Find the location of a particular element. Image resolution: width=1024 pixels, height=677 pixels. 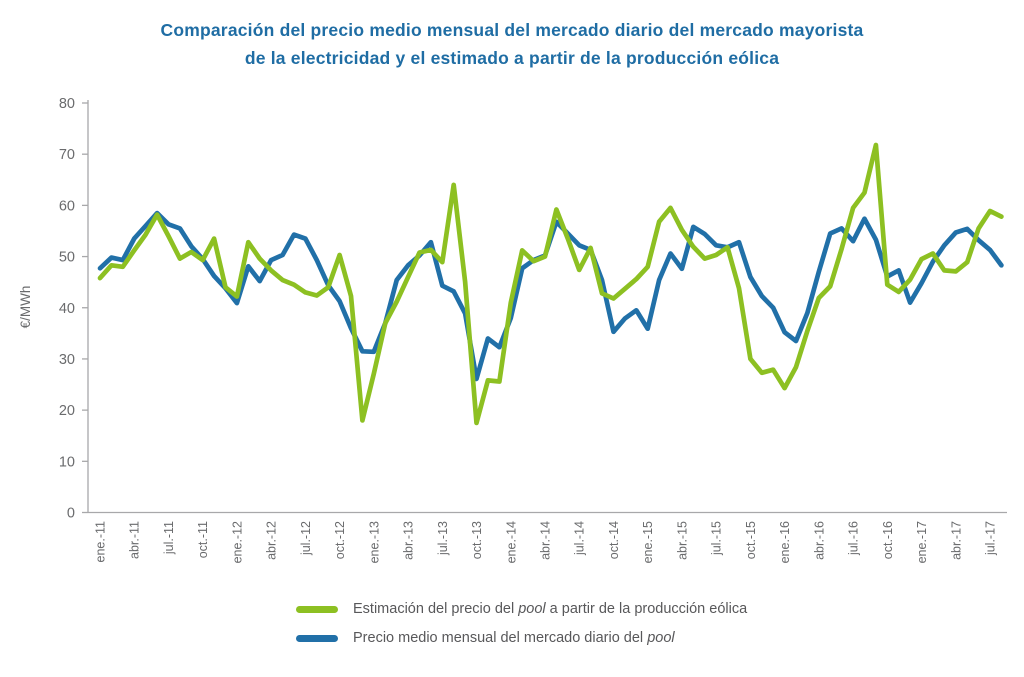

x-tick-label: jul.-12 is located at coordinates (306, 538).